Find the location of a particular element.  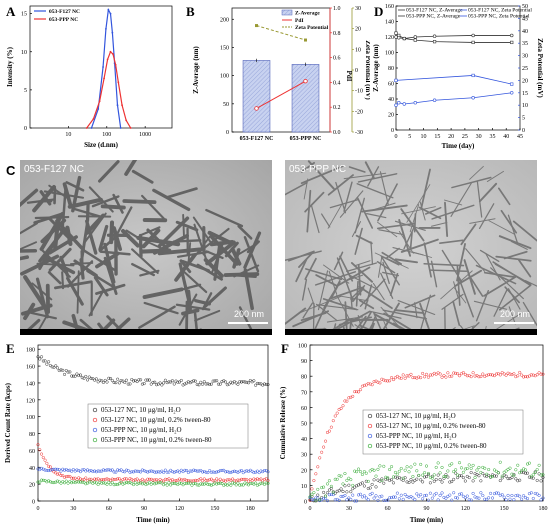

y-tick-label: 0 is located at coordinates (305, 503).